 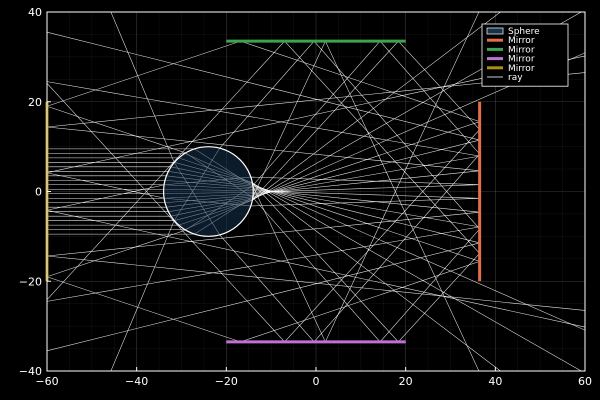 What do you see at coordinates (46, 381) in the screenshot?
I see `x-tick-label: −60` at bounding box center [46, 381].